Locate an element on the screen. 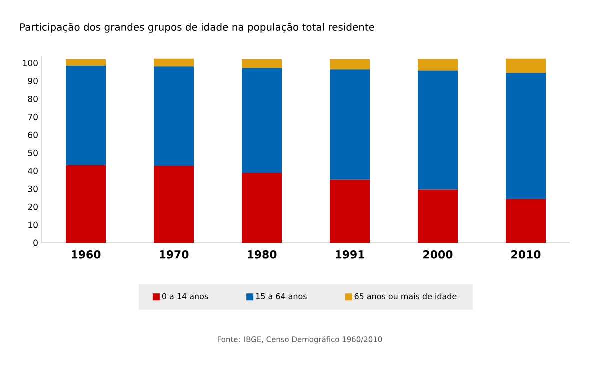 The height and width of the screenshot is (365, 600). x-tick-label: 1970 is located at coordinates (174, 254).